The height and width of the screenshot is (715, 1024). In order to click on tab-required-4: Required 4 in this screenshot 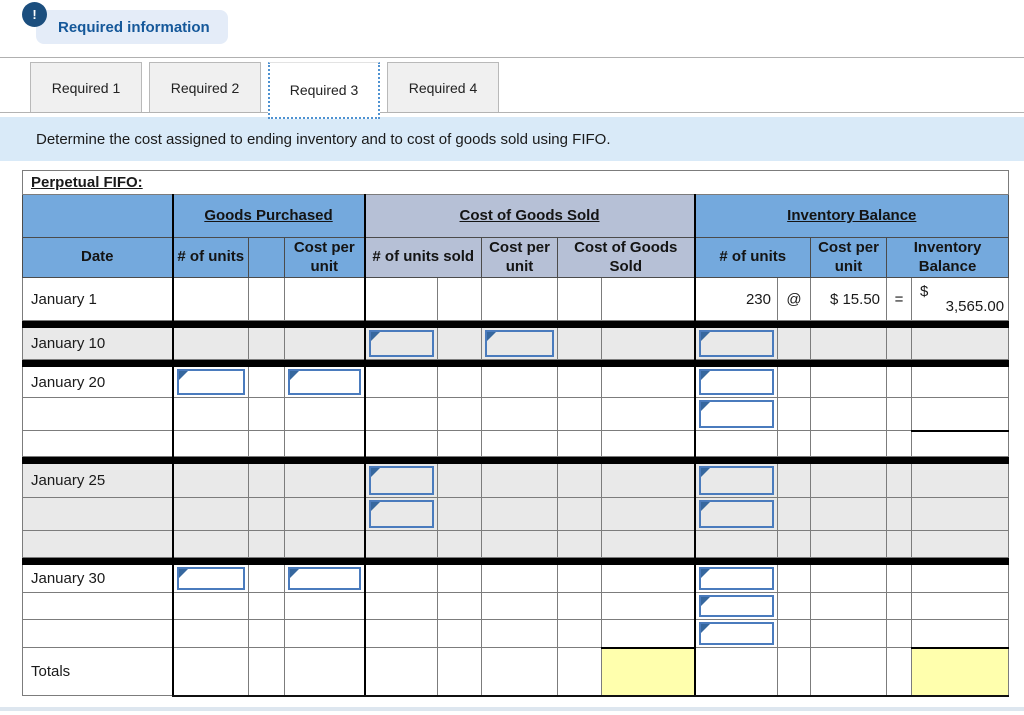, I will do `click(443, 87)`.